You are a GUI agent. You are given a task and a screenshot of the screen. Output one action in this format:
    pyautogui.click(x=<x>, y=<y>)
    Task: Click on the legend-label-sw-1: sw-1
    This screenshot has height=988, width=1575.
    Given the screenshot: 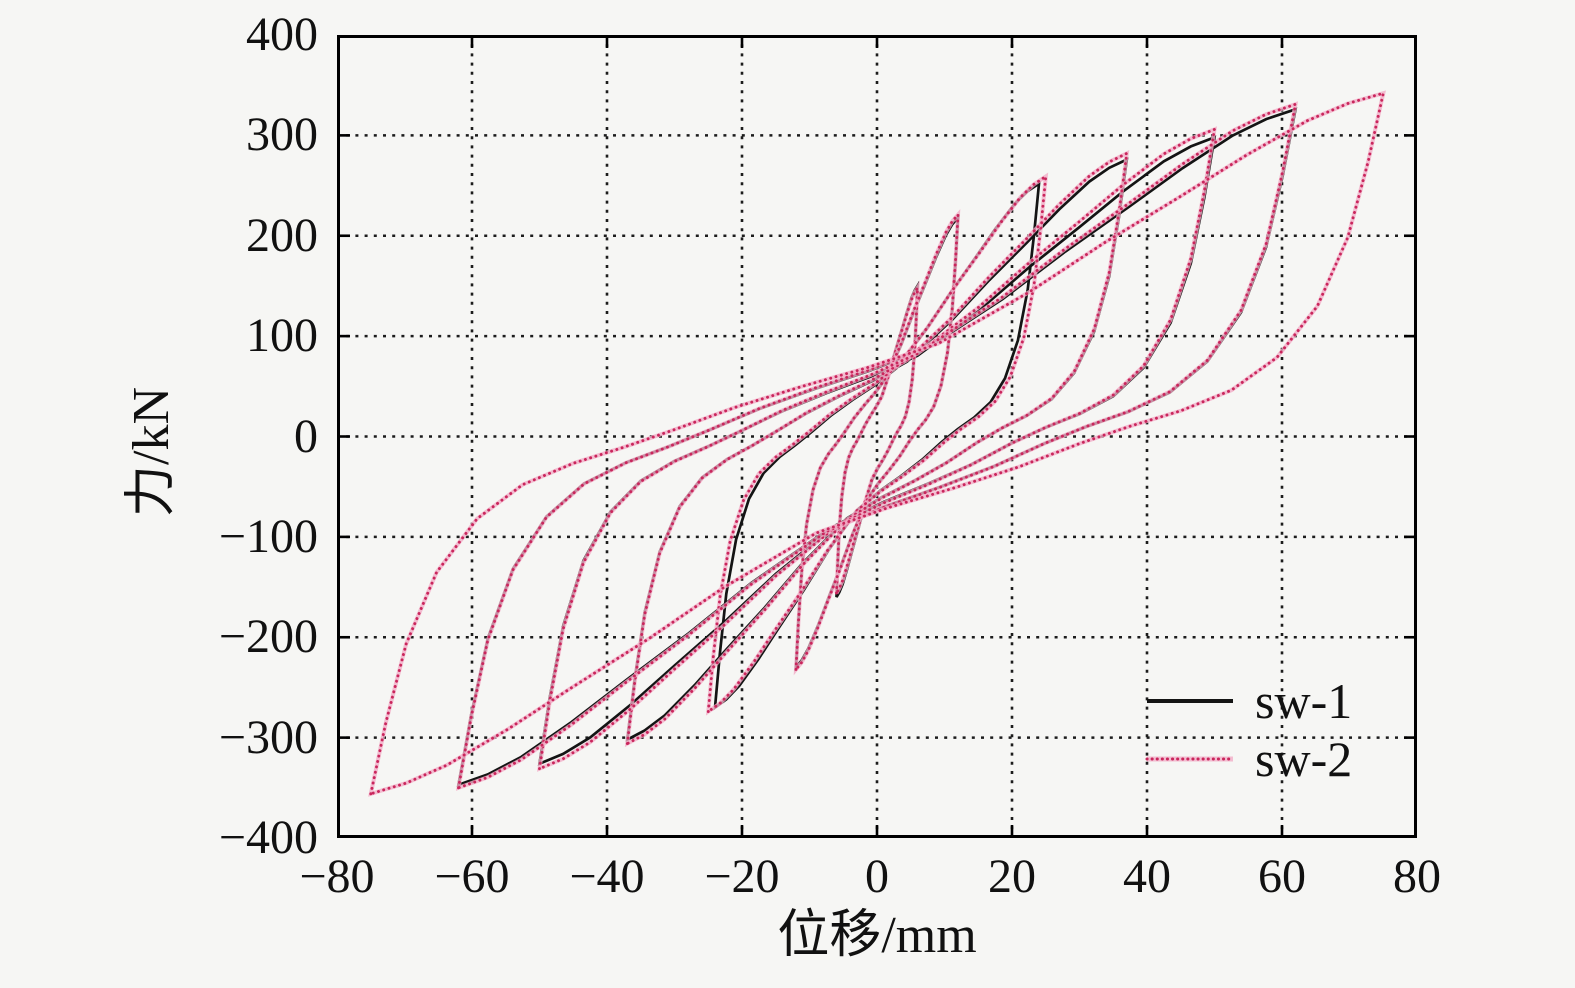 What is the action you would take?
    pyautogui.click(x=1304, y=701)
    